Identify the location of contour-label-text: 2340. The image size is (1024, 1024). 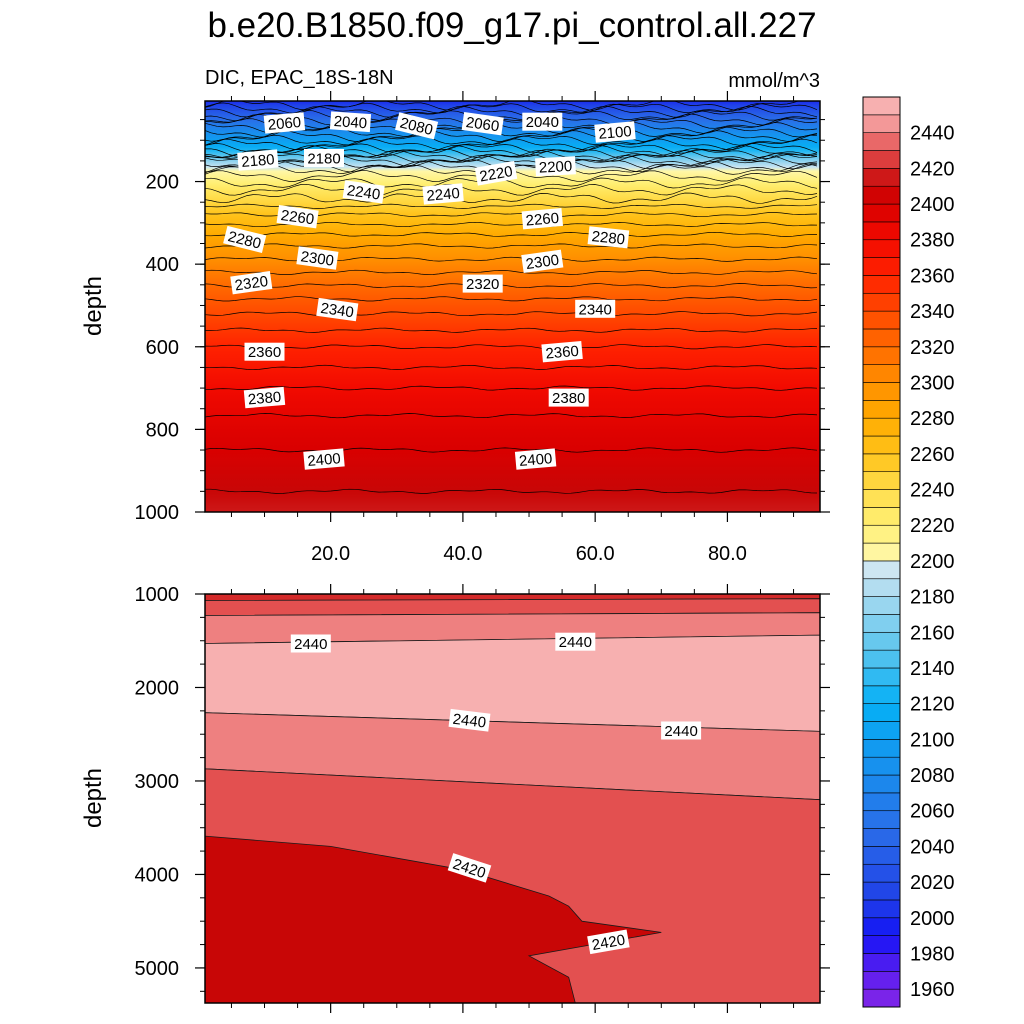
(595, 309).